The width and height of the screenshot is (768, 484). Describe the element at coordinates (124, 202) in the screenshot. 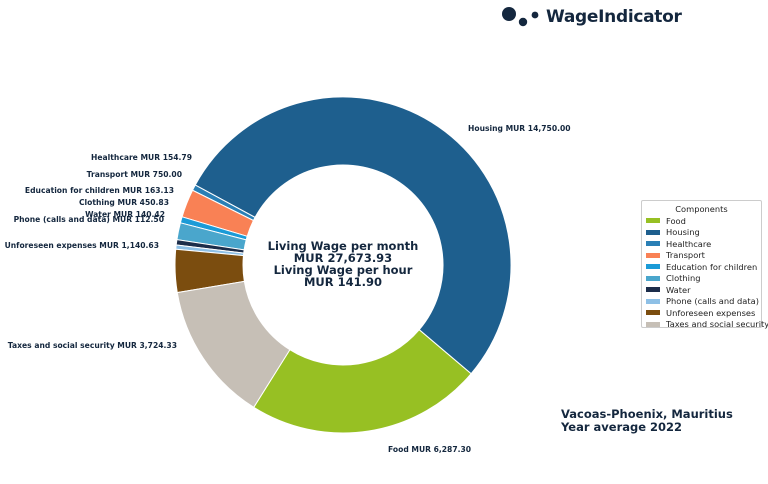

I see `data-label-clothing: Clothing MUR 450.83` at that location.